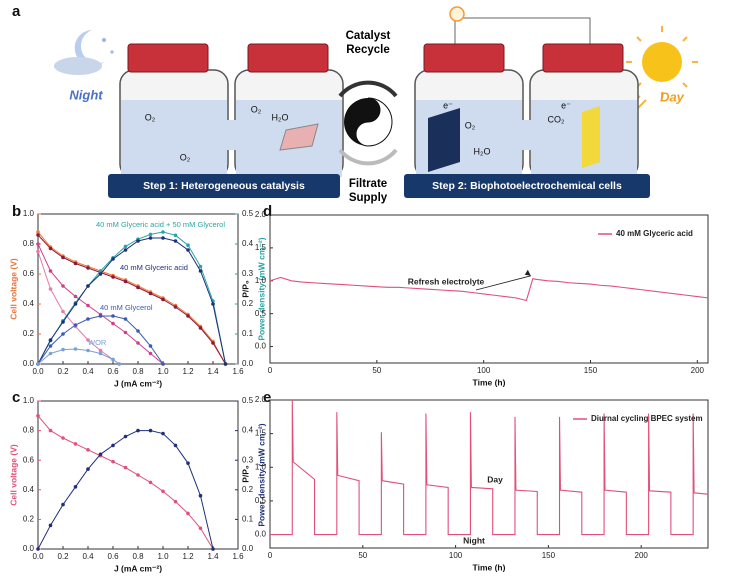 This screenshot has width=734, height=584. I want to click on y2-tick-label: 0.2, so click(248, 303).